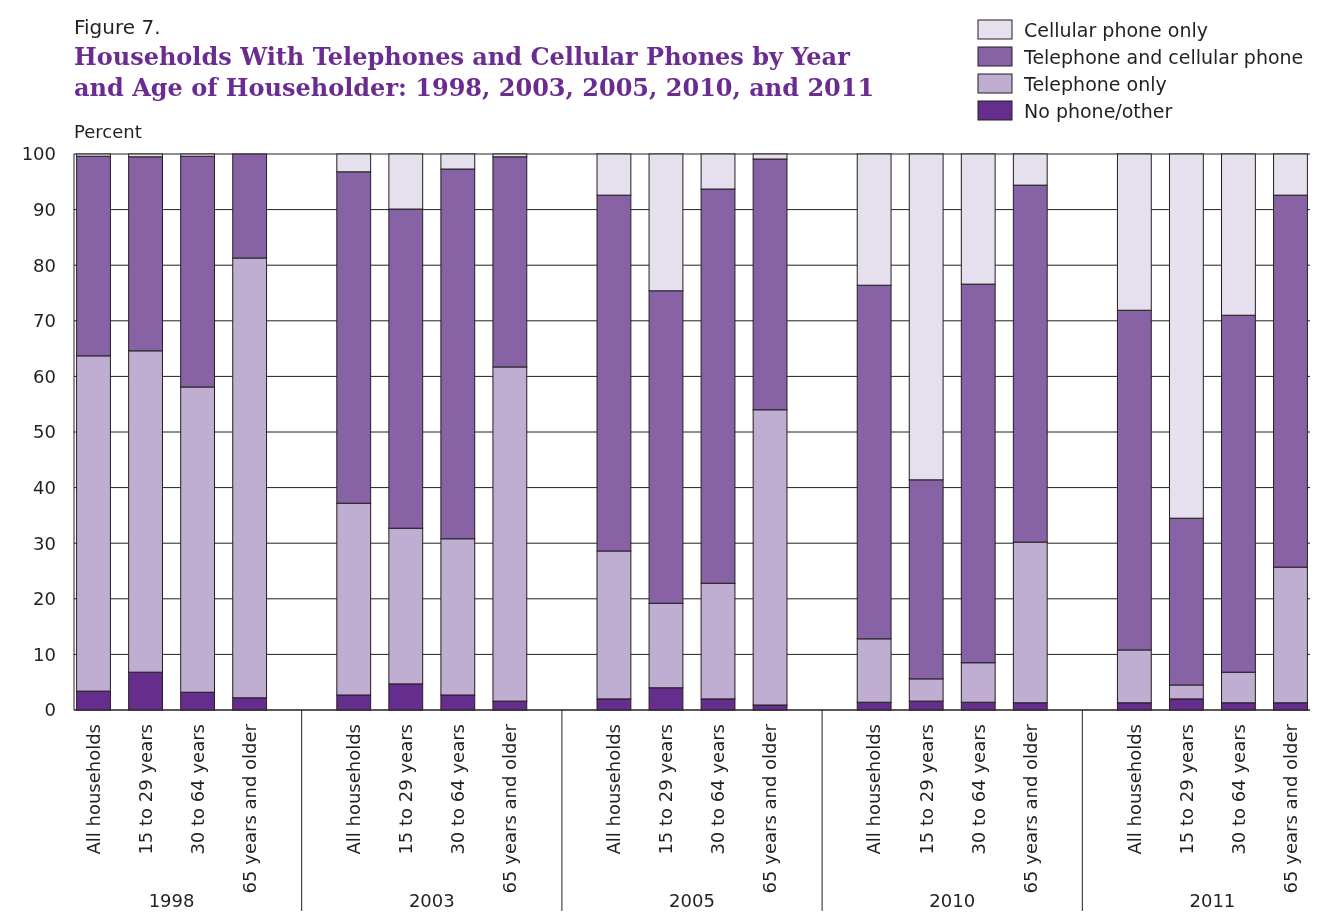 Image resolution: width=1318 pixels, height=920 pixels. I want to click on y-tick-label: 0, so click(50, 710).